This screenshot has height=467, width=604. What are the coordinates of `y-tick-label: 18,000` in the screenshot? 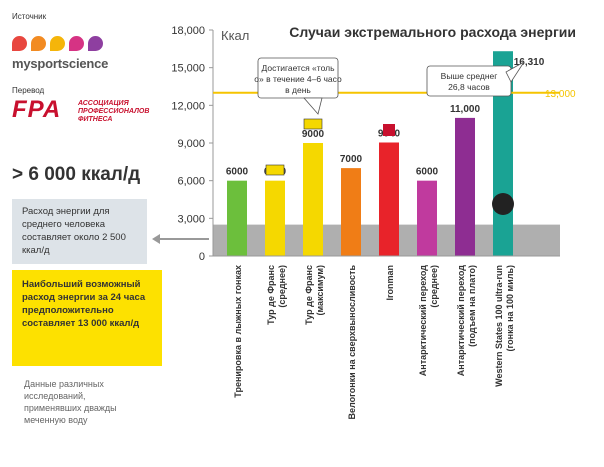 It's located at (188, 31).